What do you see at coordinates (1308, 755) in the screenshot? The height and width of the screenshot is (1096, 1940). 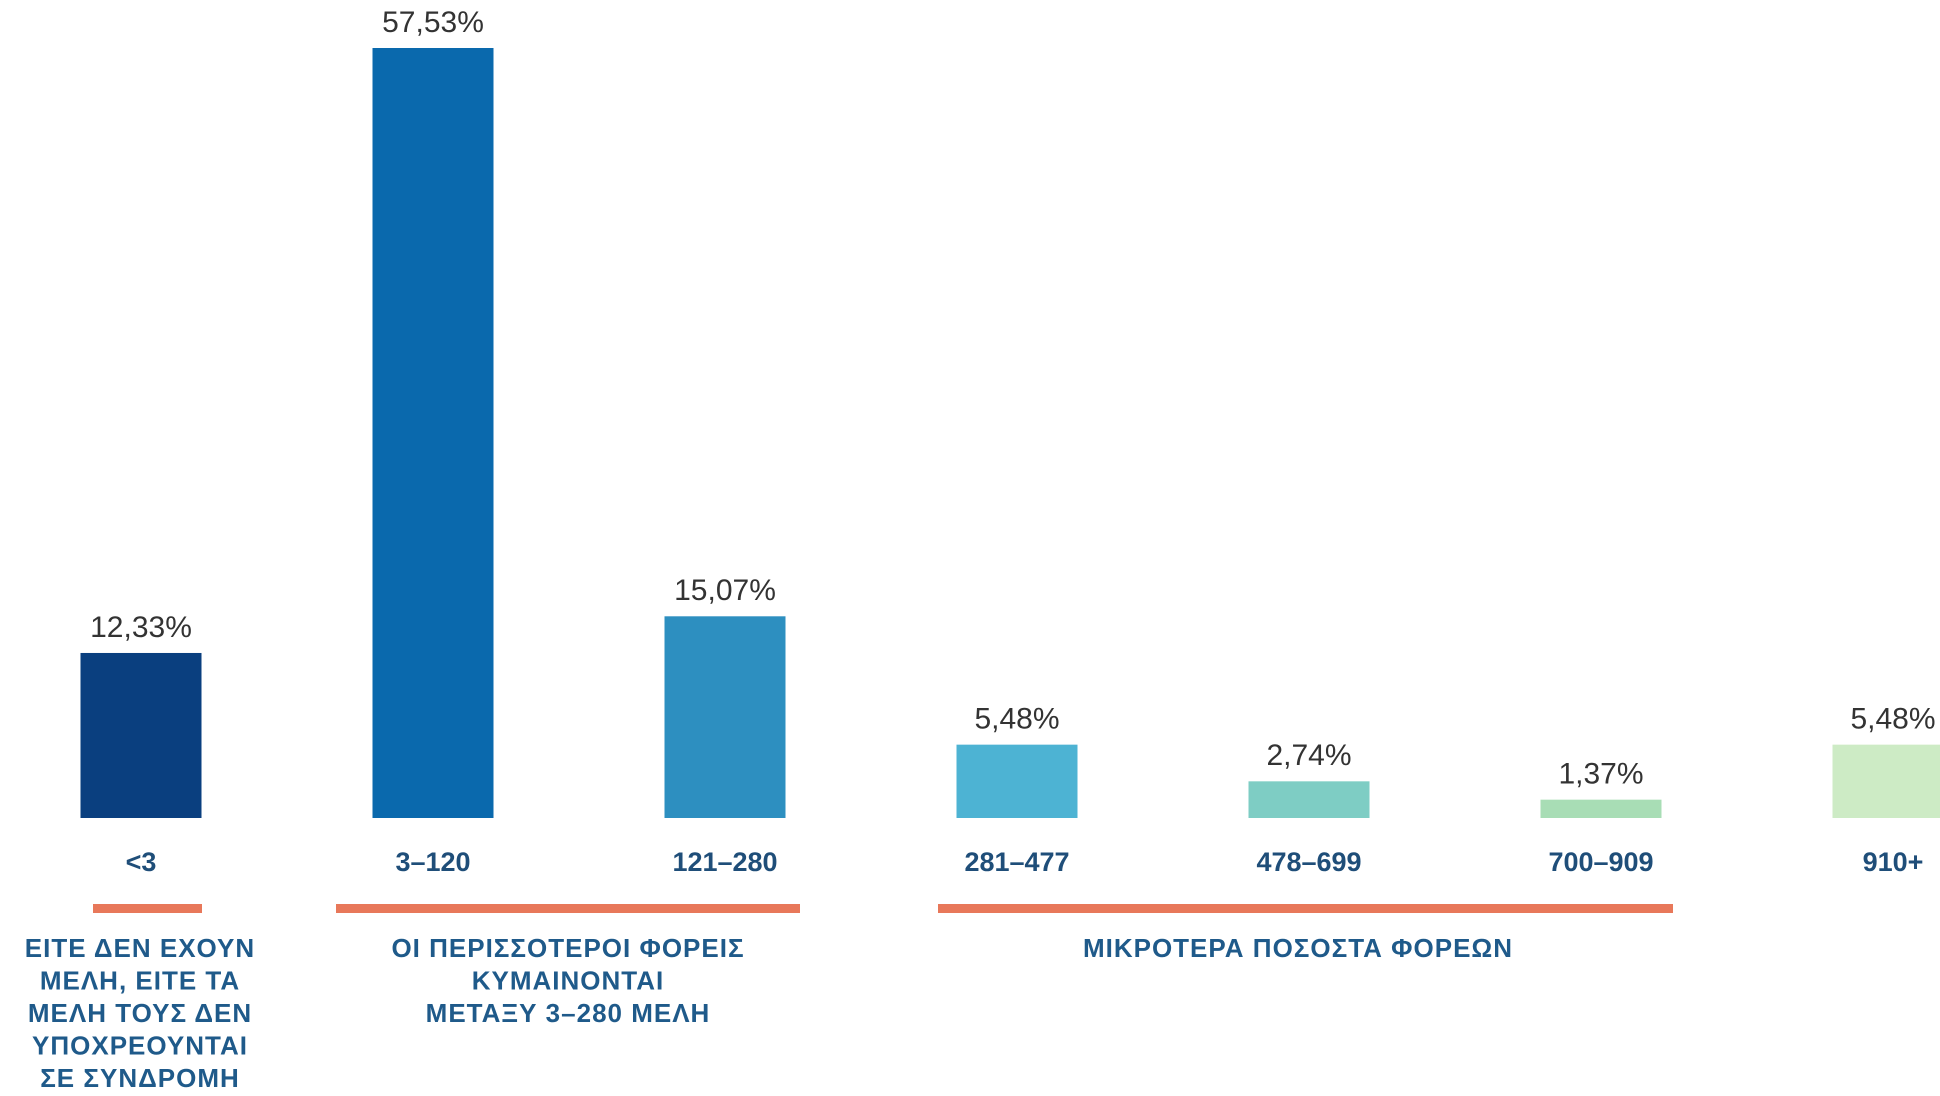 I see `value-label: 2,74%` at bounding box center [1308, 755].